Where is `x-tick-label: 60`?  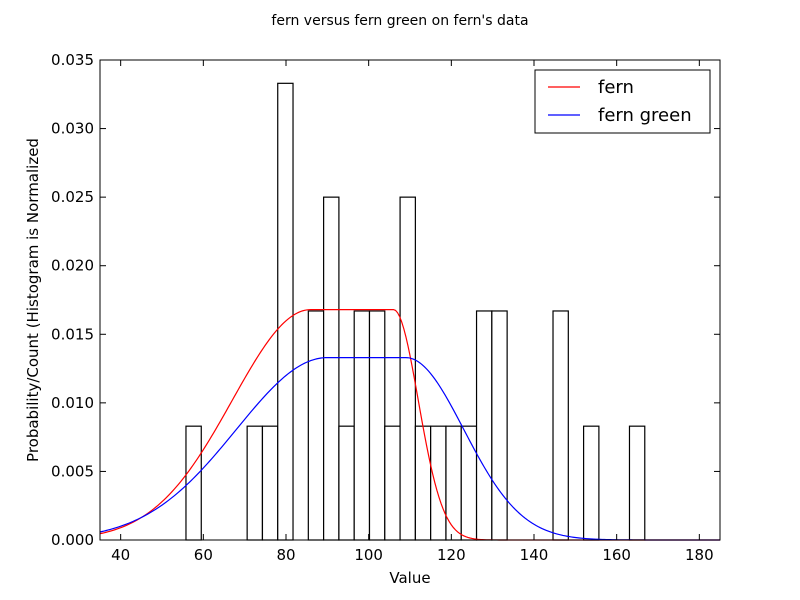 x-tick-label: 60 is located at coordinates (203, 555).